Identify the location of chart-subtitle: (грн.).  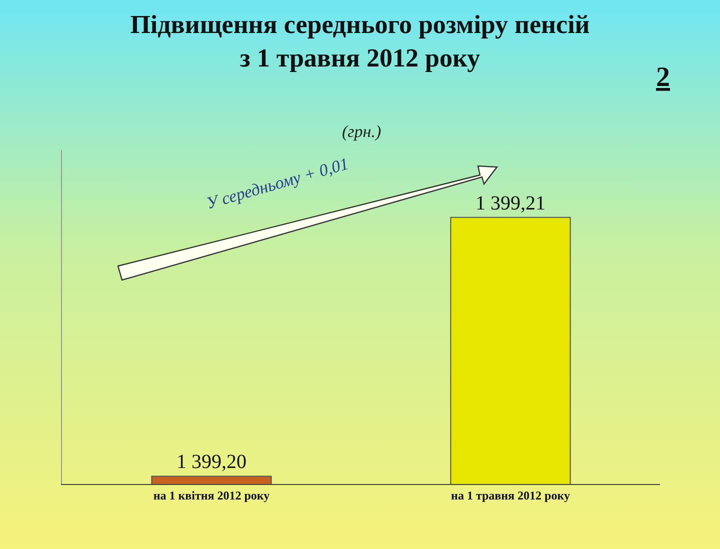
(362, 131).